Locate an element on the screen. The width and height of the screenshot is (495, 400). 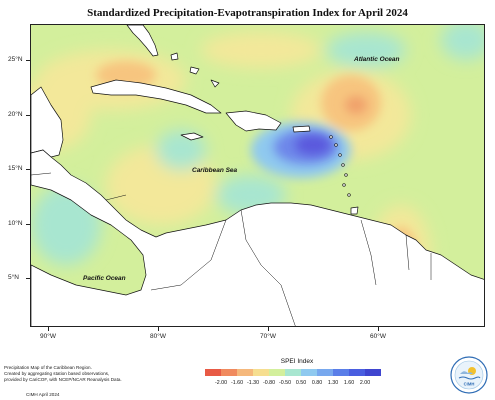
legend-title: SPEI Index is located at coordinates (297, 361).